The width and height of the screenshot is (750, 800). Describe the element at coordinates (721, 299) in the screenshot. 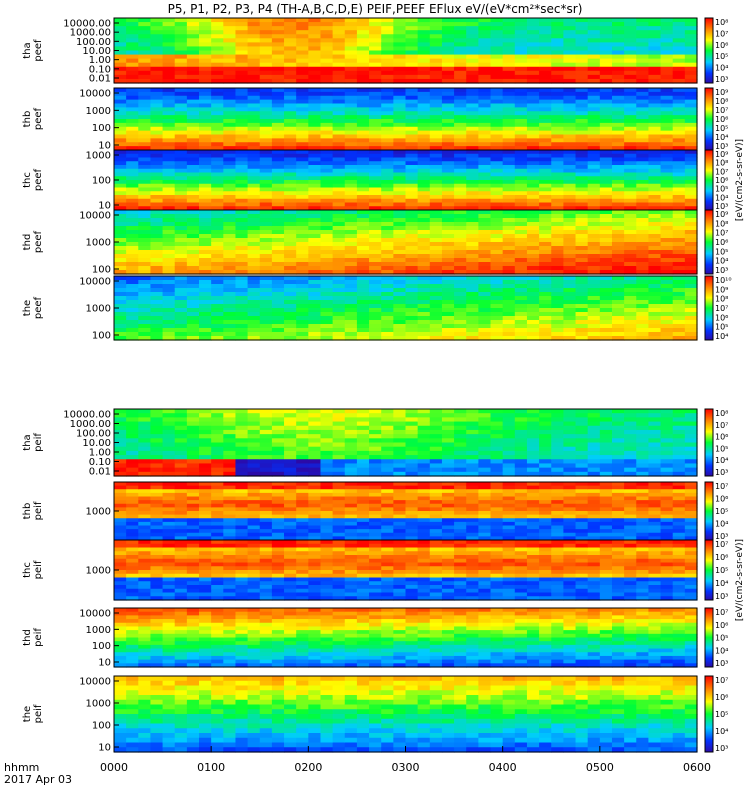

I see `colorbar-tick-label: 10⁸` at that location.